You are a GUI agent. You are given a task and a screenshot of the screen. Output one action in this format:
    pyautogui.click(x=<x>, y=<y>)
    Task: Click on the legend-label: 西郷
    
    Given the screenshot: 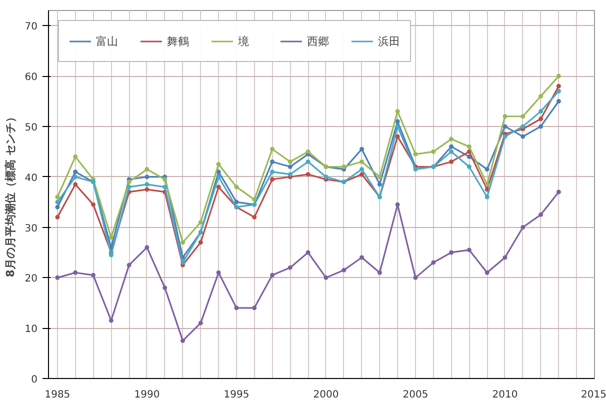 What is the action you would take?
    pyautogui.click(x=318, y=41)
    